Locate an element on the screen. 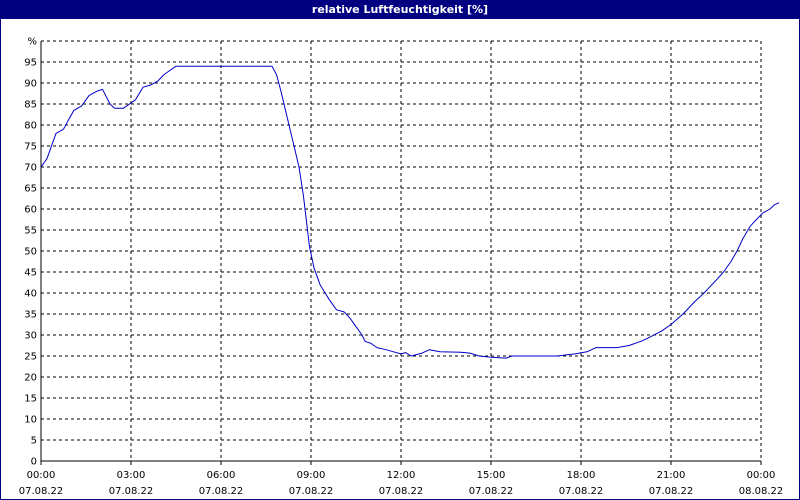 This screenshot has width=800, height=500. y-tick-label: 5 is located at coordinates (34, 441).